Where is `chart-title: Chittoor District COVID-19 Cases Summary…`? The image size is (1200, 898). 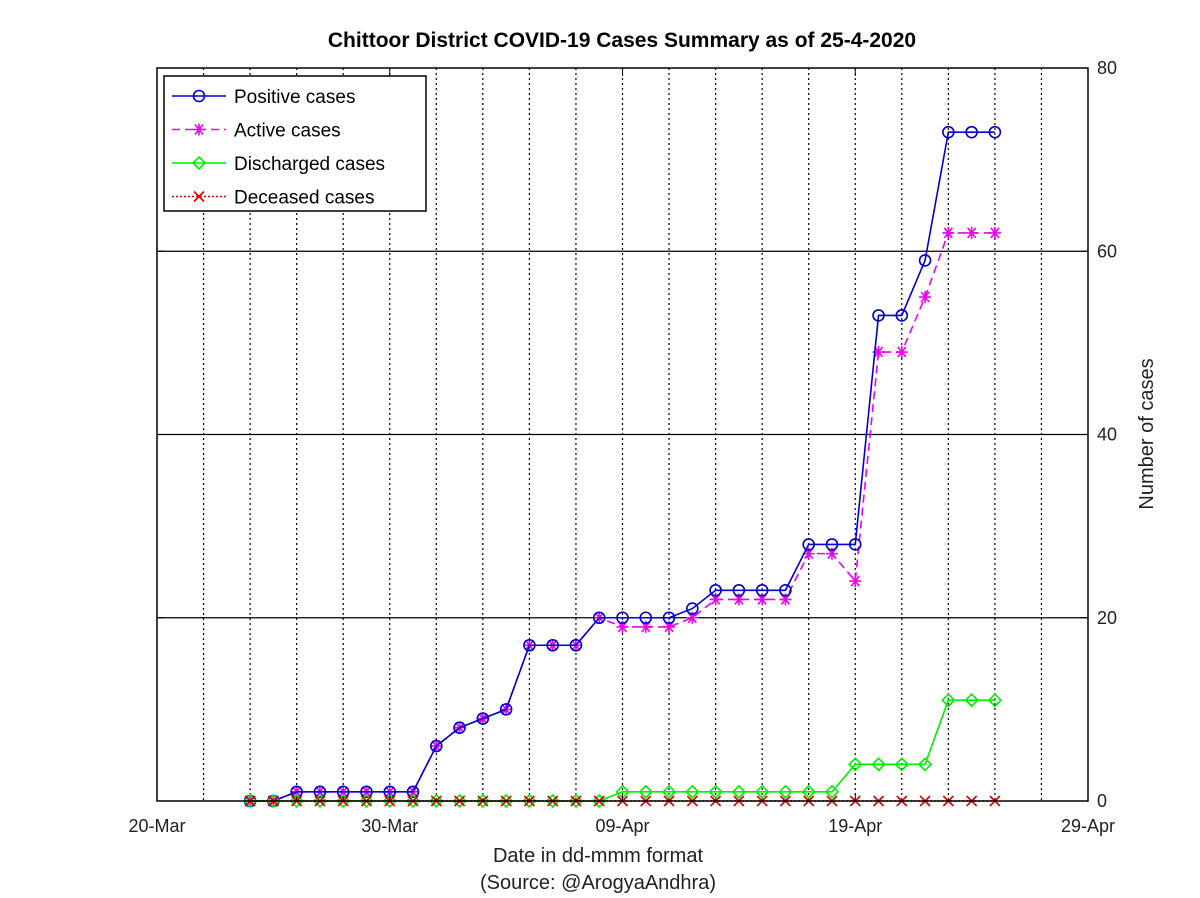
chart-title: Chittoor District COVID-19 Cases Summary… is located at coordinates (622, 40).